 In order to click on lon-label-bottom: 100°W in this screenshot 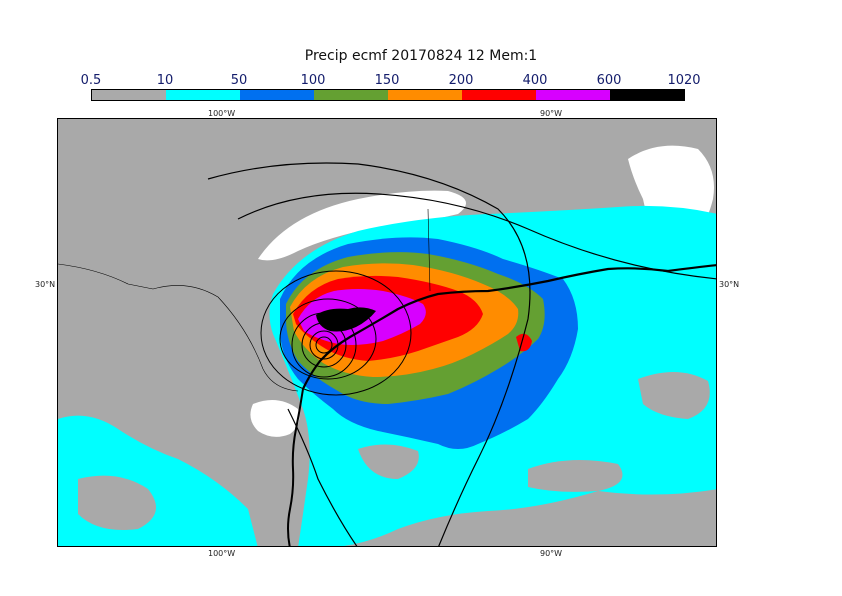, I will do `click(222, 553)`.